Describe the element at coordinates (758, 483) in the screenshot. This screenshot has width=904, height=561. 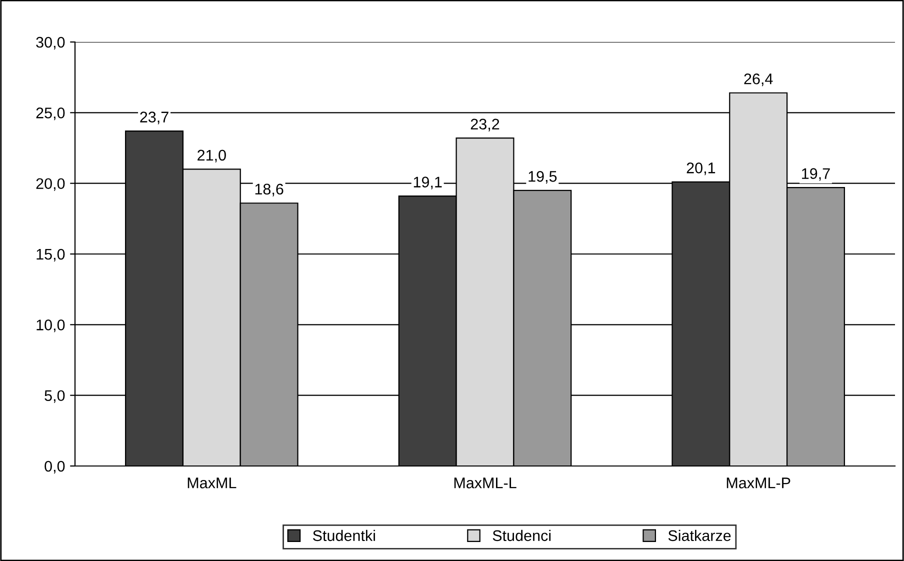
I see `x-tick-label: MaxML-P` at that location.